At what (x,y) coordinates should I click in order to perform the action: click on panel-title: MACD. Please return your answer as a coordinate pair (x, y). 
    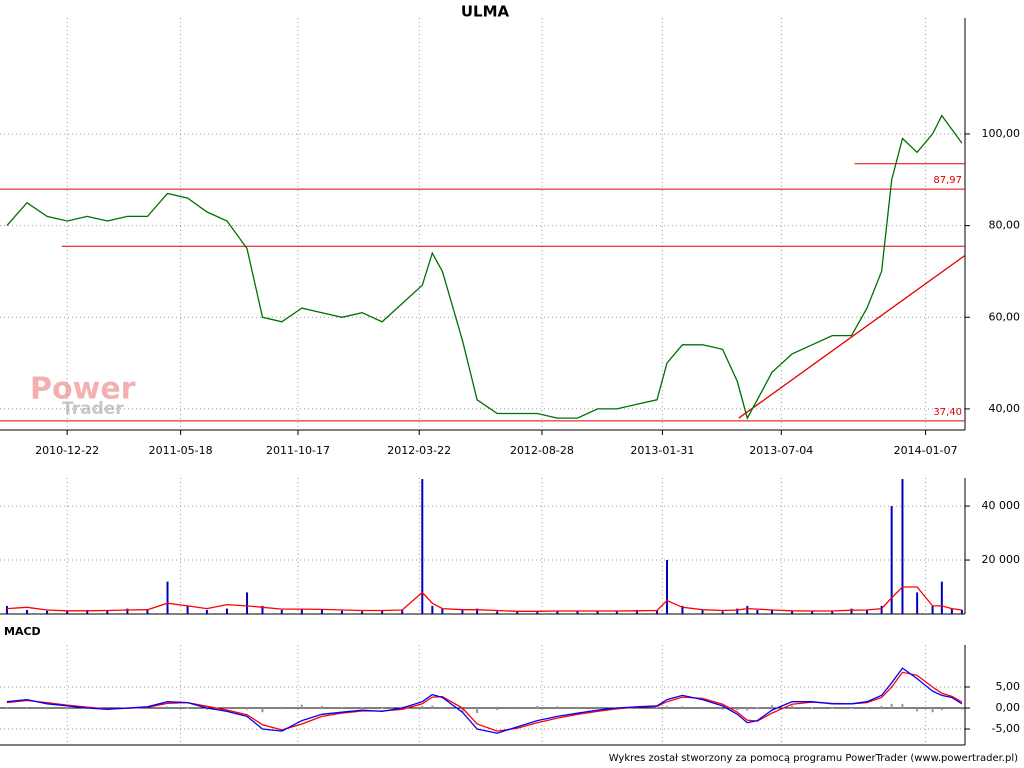
    Looking at the image, I should click on (22, 631).